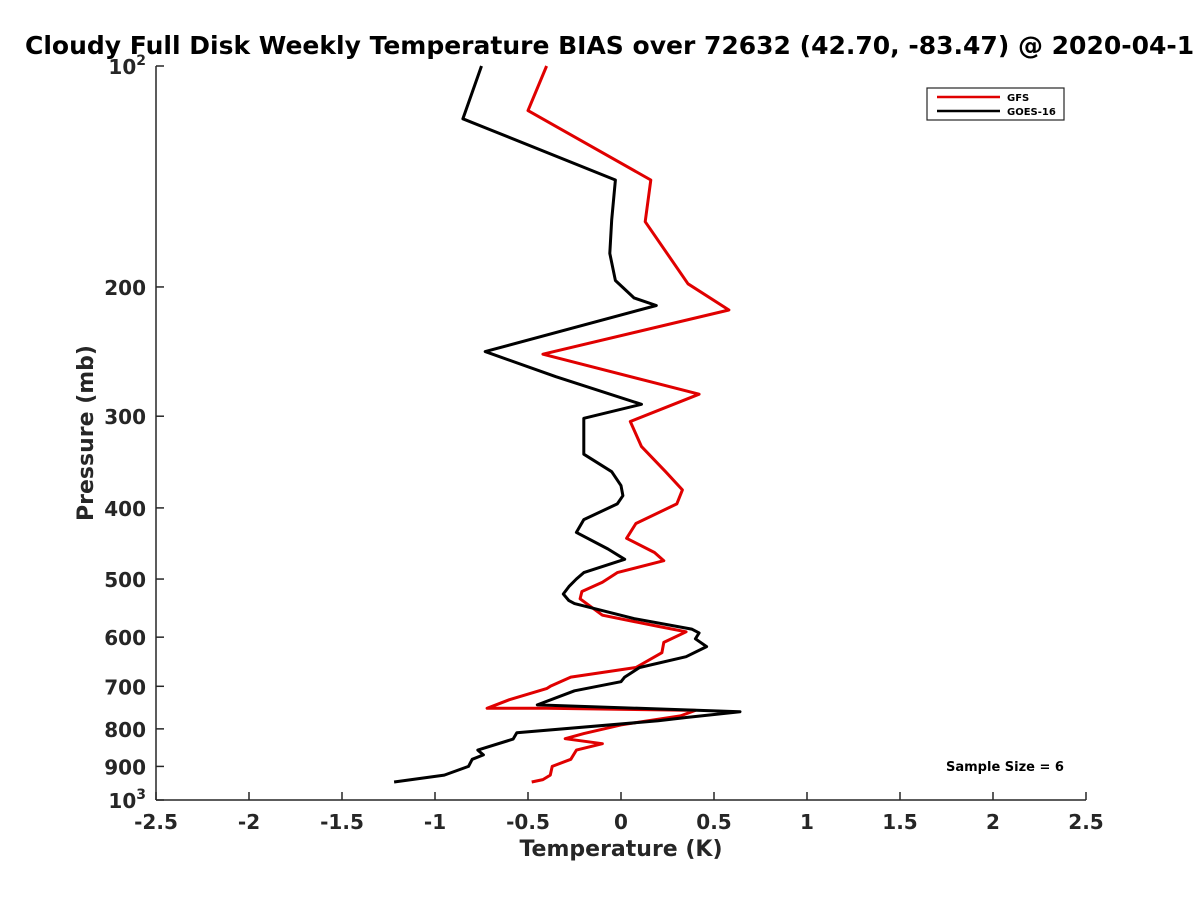 The width and height of the screenshot is (1200, 900). I want to click on x-tick-label: 2.5, so click(1085, 822).